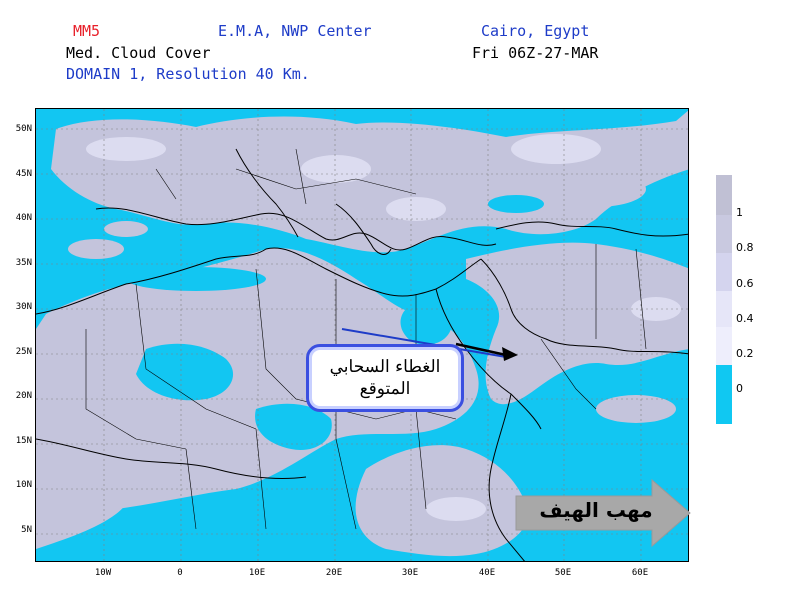 The image size is (800, 600). Describe the element at coordinates (410, 573) in the screenshot. I see `lon-label: 30E` at that location.